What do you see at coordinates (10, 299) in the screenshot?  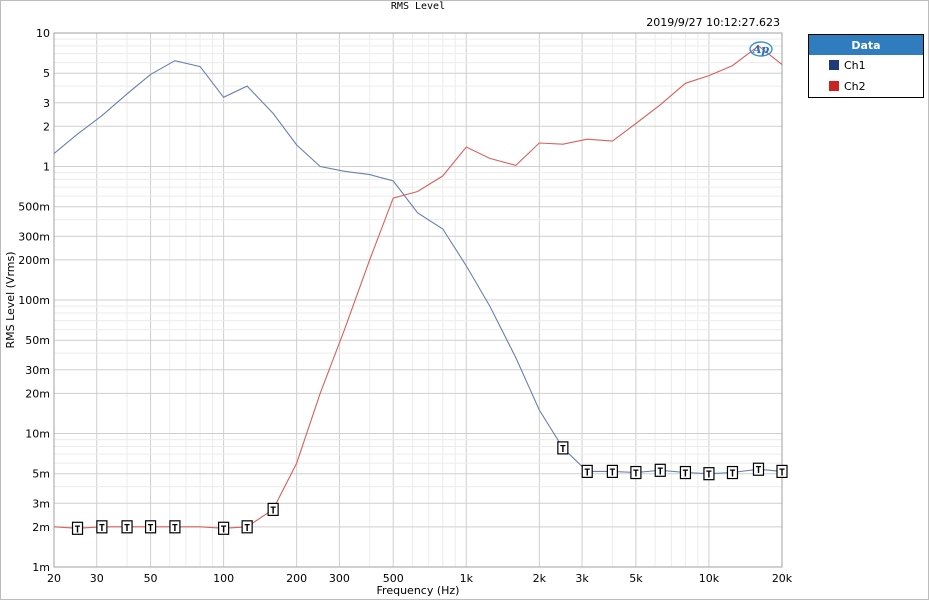 I see `y-axis-label: RMS Level (Vrms)` at bounding box center [10, 299].